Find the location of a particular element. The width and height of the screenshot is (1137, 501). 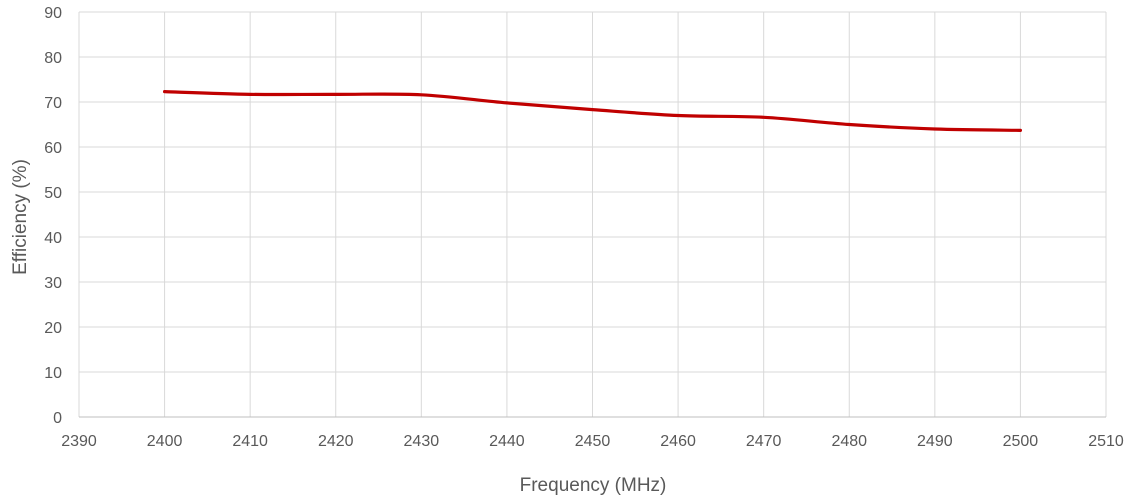

x-tick-label: 2480 is located at coordinates (849, 441).